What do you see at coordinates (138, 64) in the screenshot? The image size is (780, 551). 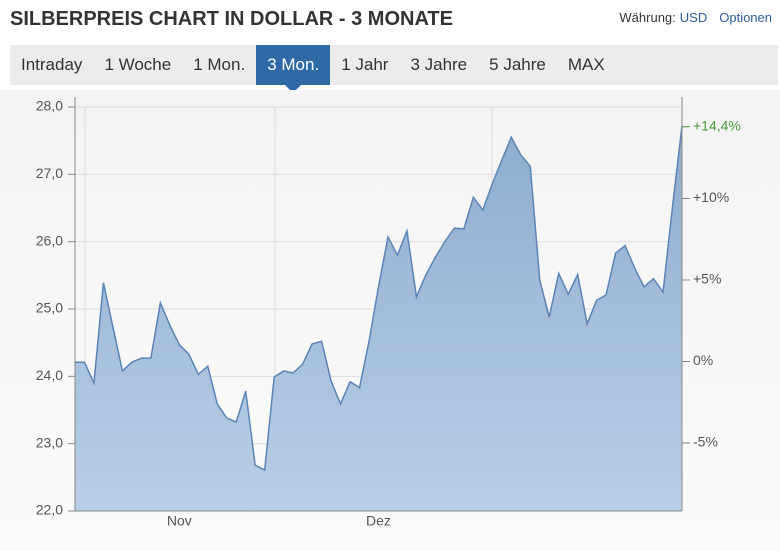 I see `tab: 1 Woche` at bounding box center [138, 64].